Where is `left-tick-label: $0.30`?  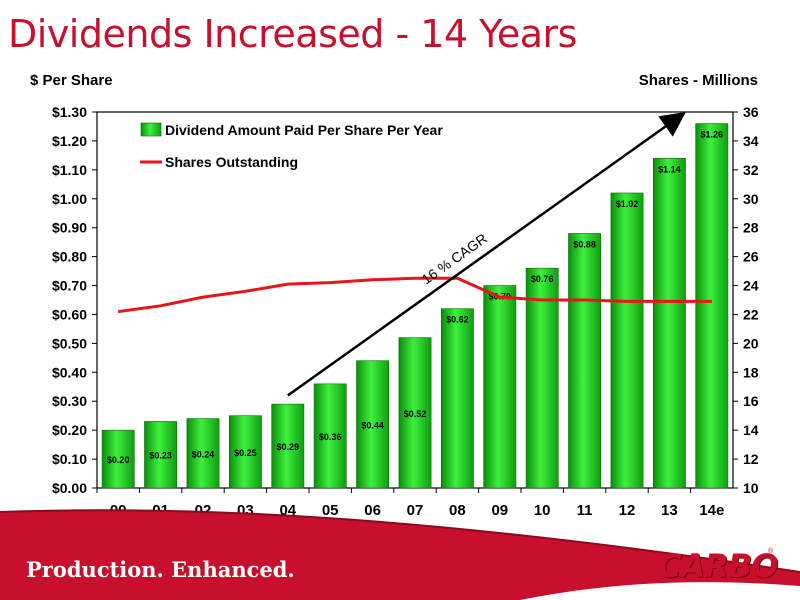
left-tick-label: $0.30 is located at coordinates (69, 401).